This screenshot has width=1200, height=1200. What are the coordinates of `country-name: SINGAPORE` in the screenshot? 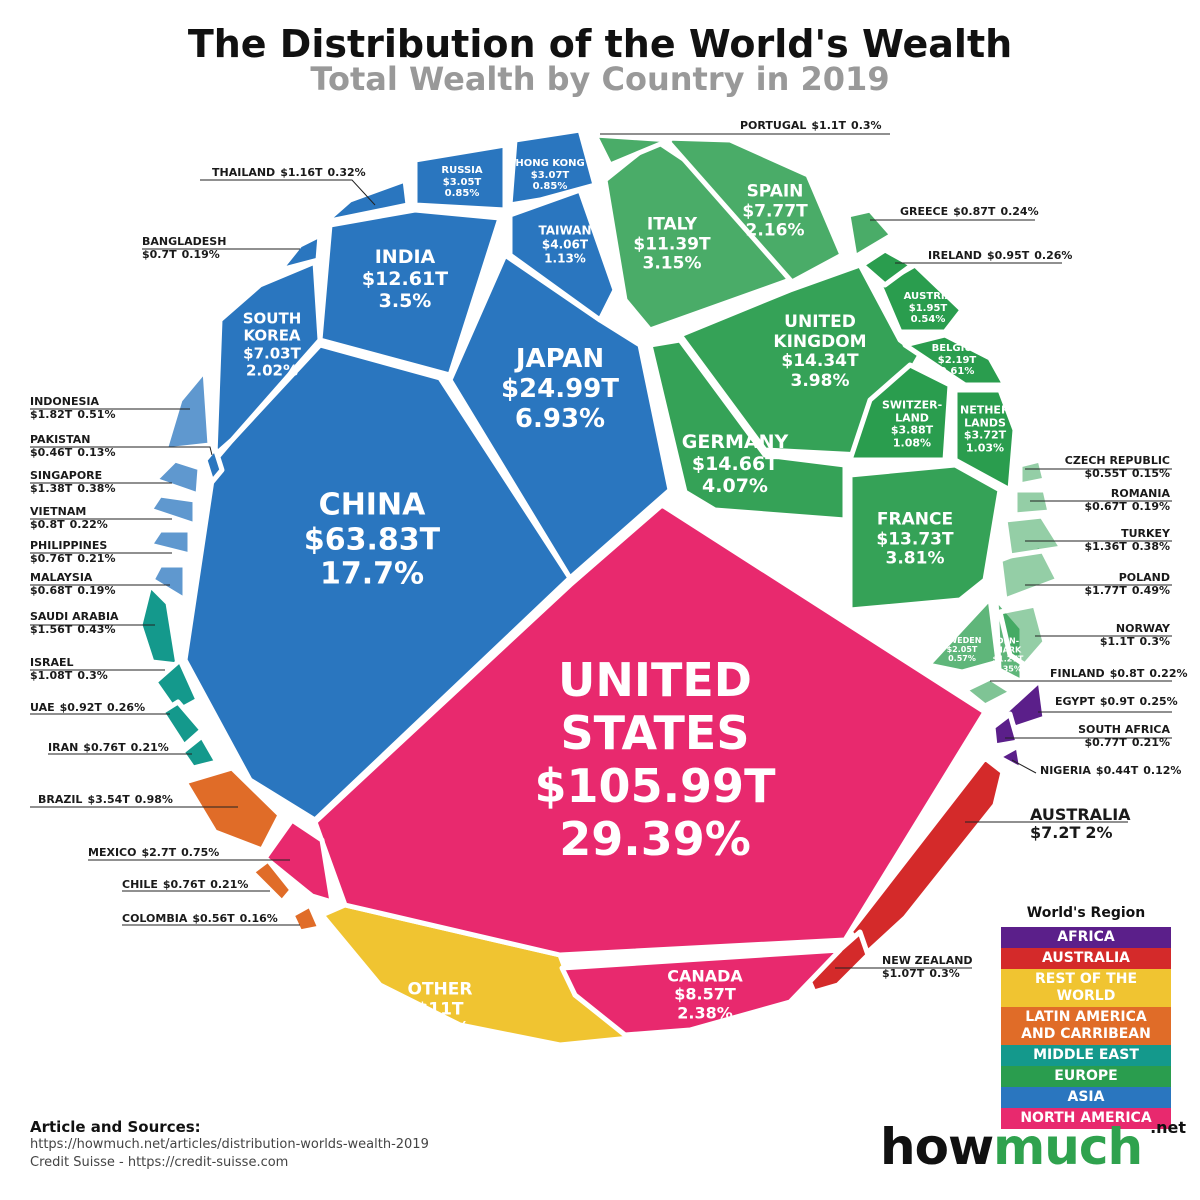 It's located at (66, 475).